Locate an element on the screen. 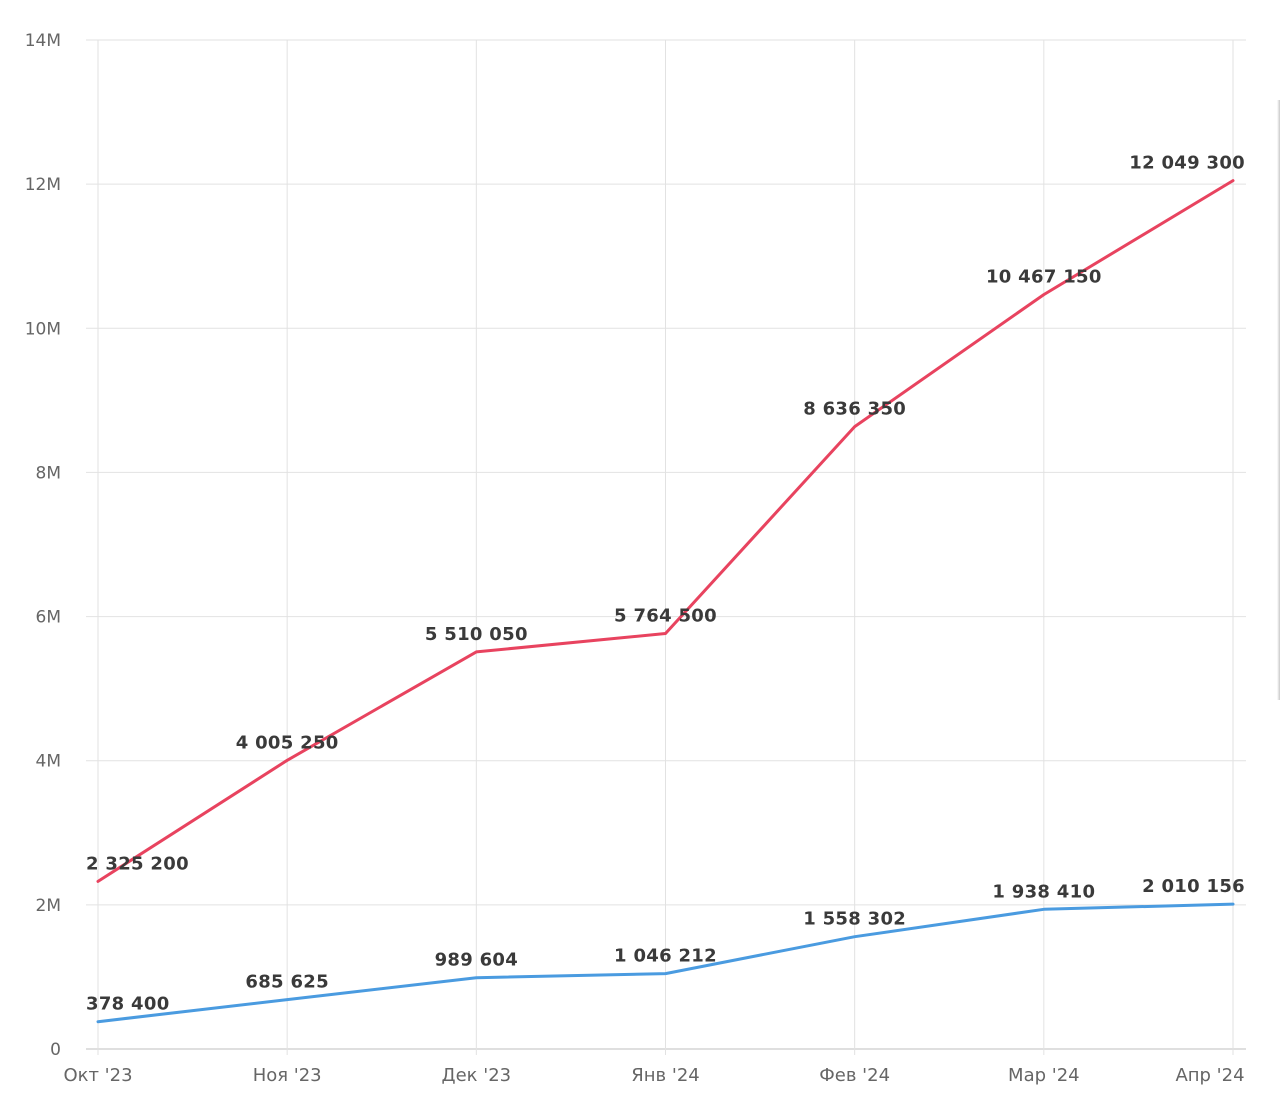  data-label: 4 005 250 is located at coordinates (287, 742).